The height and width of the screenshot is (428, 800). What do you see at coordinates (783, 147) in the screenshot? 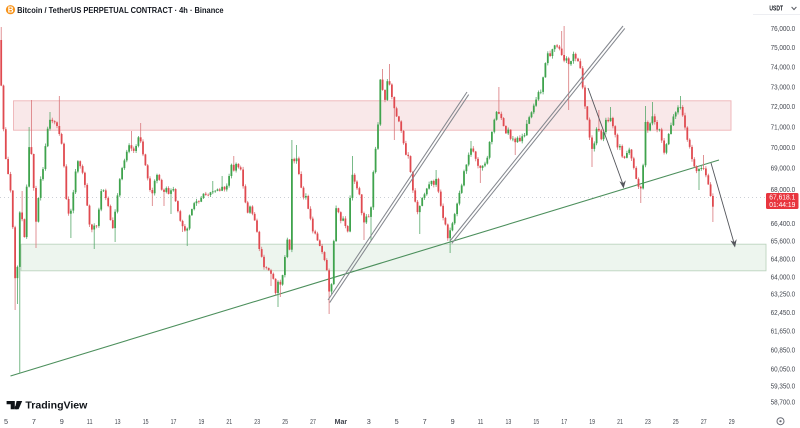
I see `svg-text: 70,000.0` at bounding box center [783, 147].